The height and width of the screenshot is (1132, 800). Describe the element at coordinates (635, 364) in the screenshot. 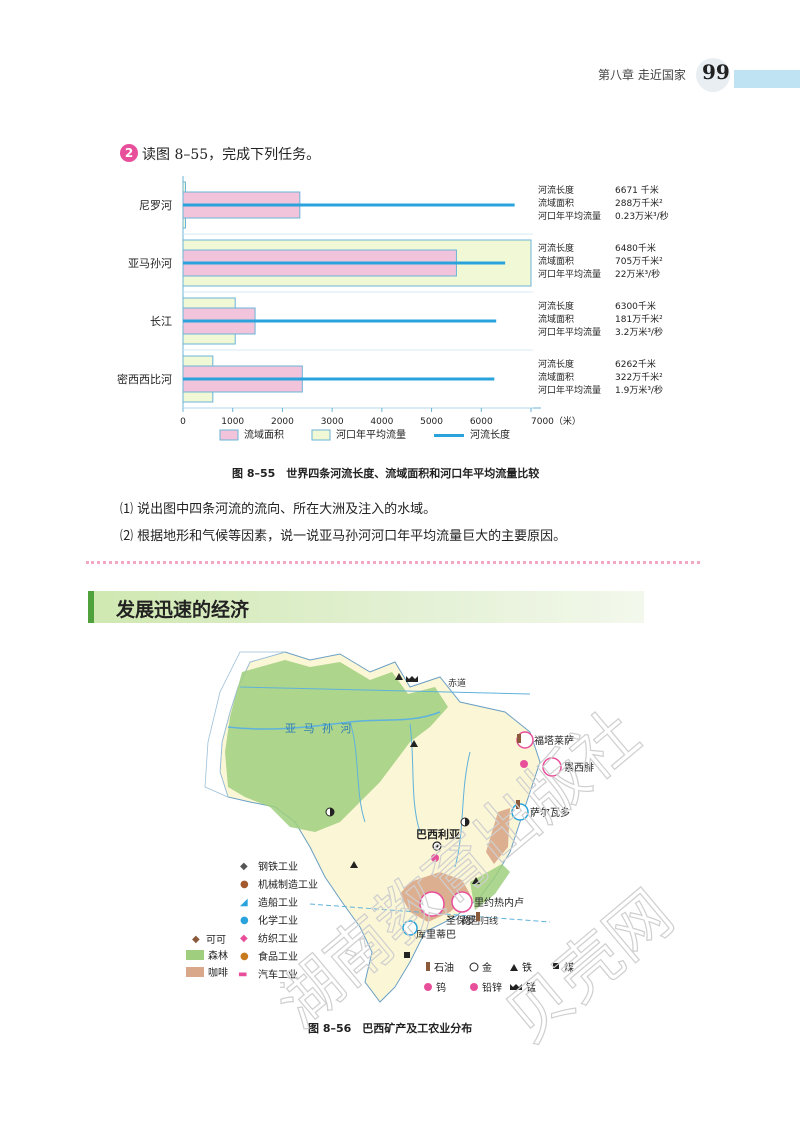

I see `annotation-value: 6262千米` at that location.